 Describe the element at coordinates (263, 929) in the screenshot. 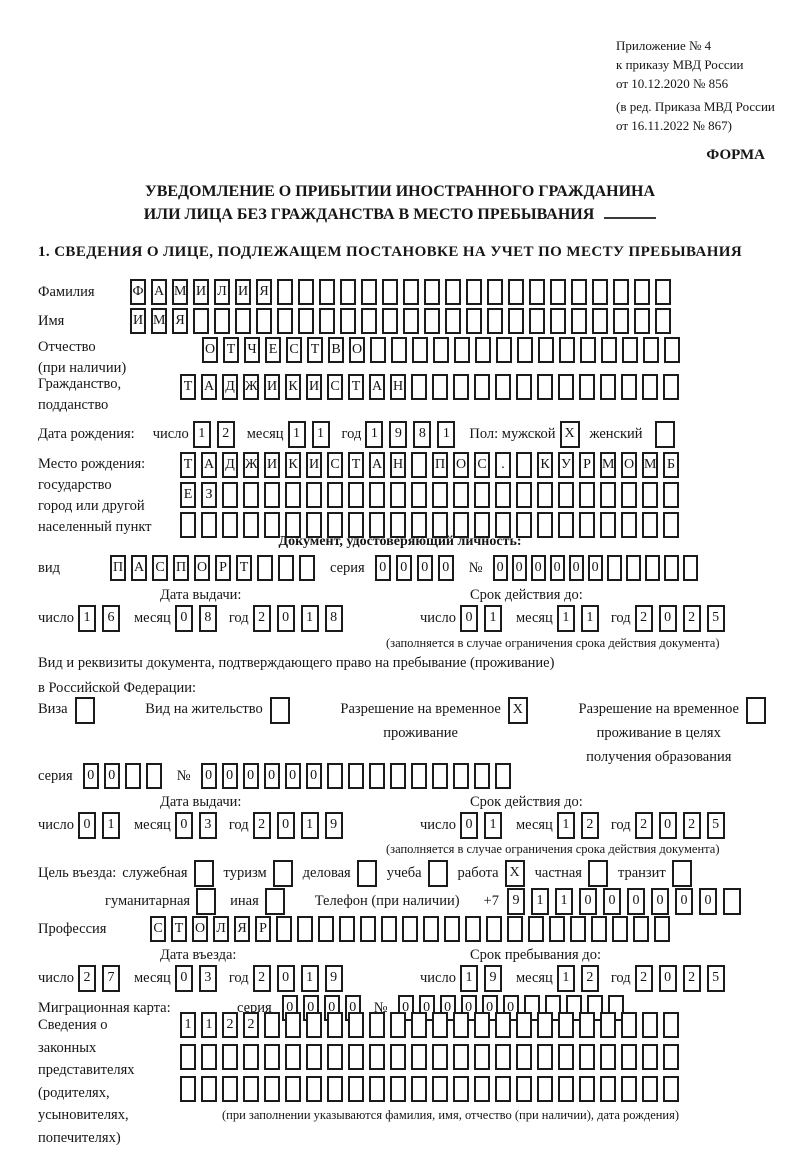

I see `char-cell: Р` at that location.